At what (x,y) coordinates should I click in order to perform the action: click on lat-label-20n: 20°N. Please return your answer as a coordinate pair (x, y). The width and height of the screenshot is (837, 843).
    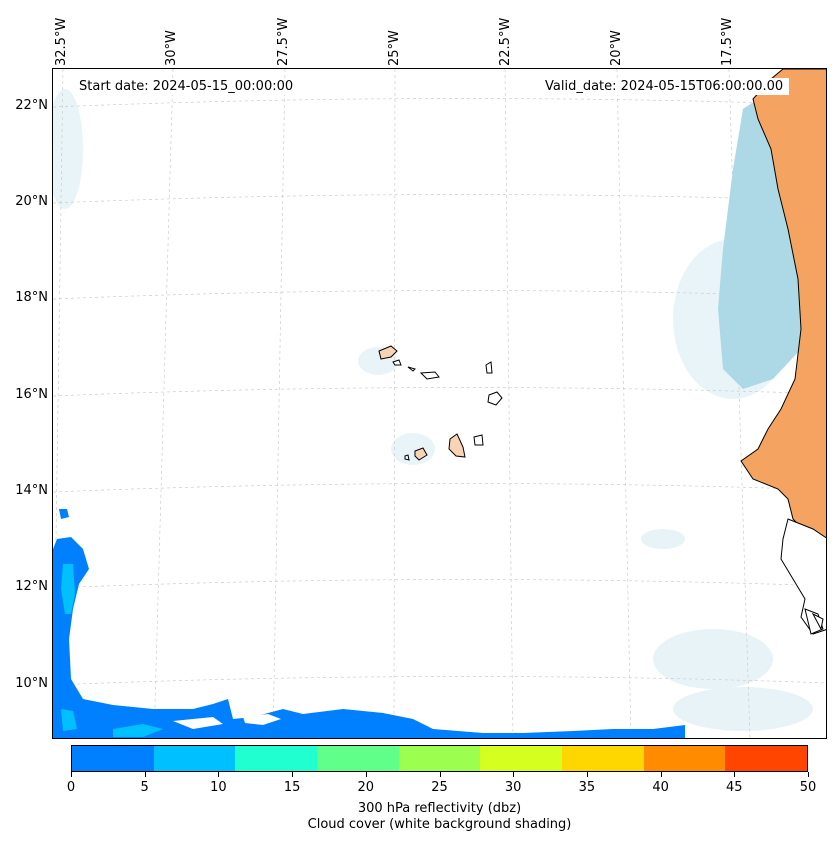
    Looking at the image, I should click on (31, 201).